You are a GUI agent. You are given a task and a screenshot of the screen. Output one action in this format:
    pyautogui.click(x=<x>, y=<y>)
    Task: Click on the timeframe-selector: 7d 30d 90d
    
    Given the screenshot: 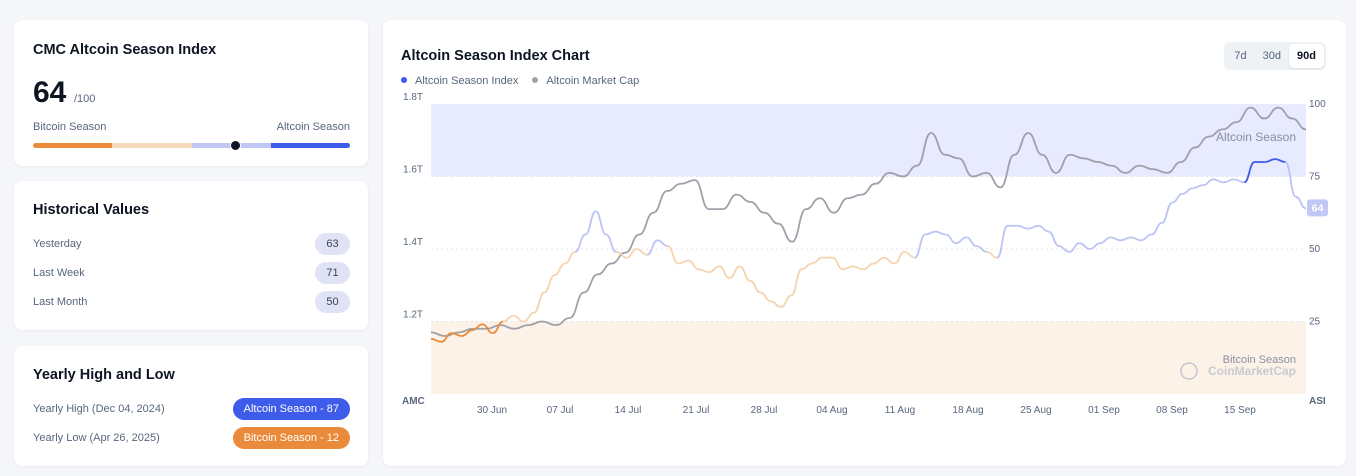 What is the action you would take?
    pyautogui.click(x=1275, y=56)
    